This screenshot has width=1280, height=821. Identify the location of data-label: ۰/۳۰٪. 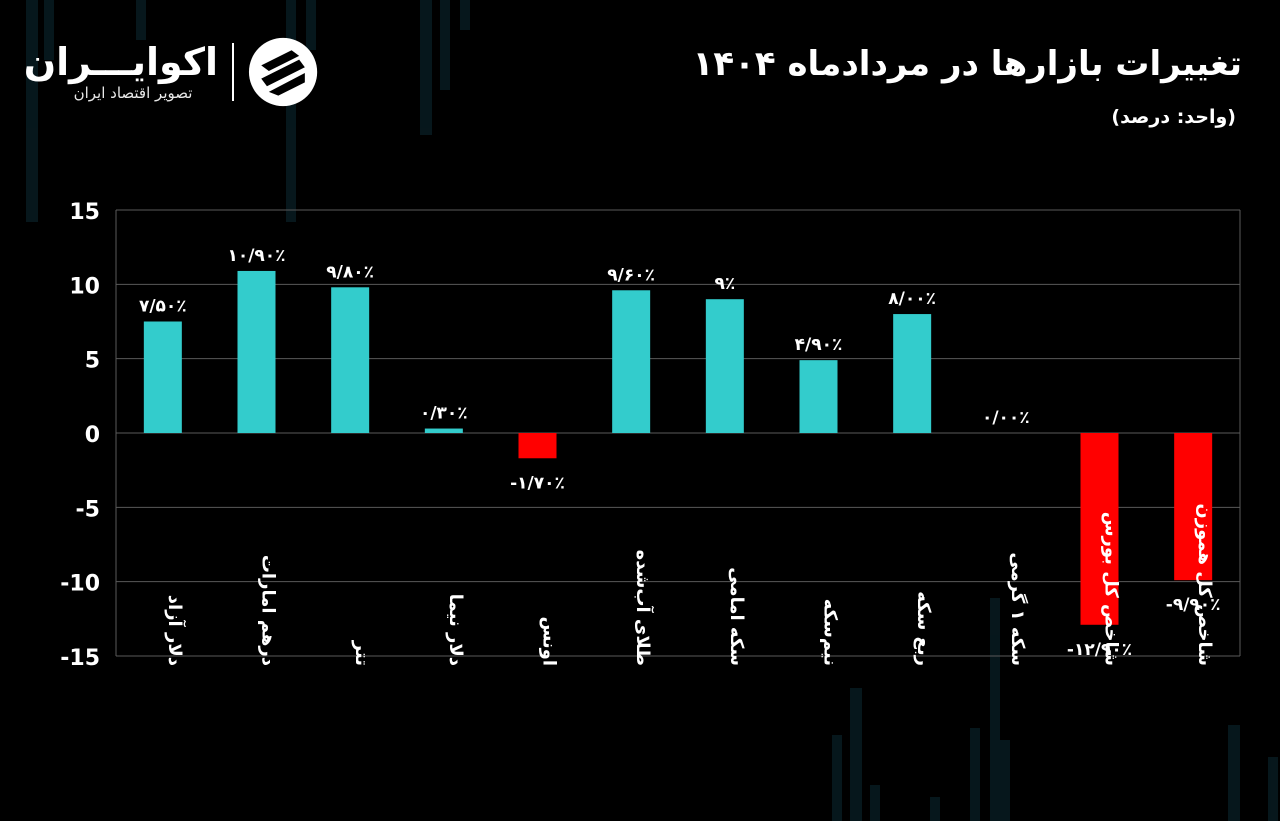
(444, 414).